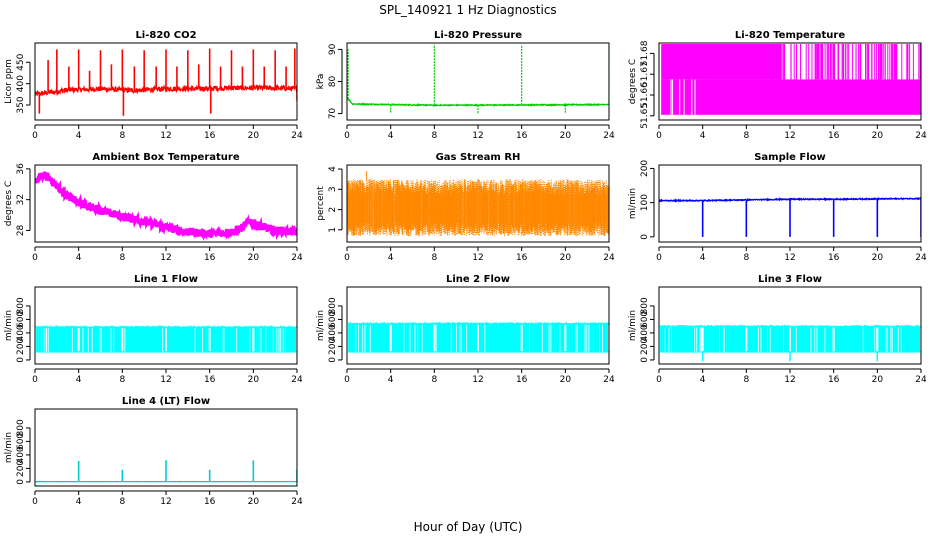 The image size is (936, 540). Describe the element at coordinates (21, 360) in the screenshot. I see `y-tick-label-line1-0: 0` at that location.